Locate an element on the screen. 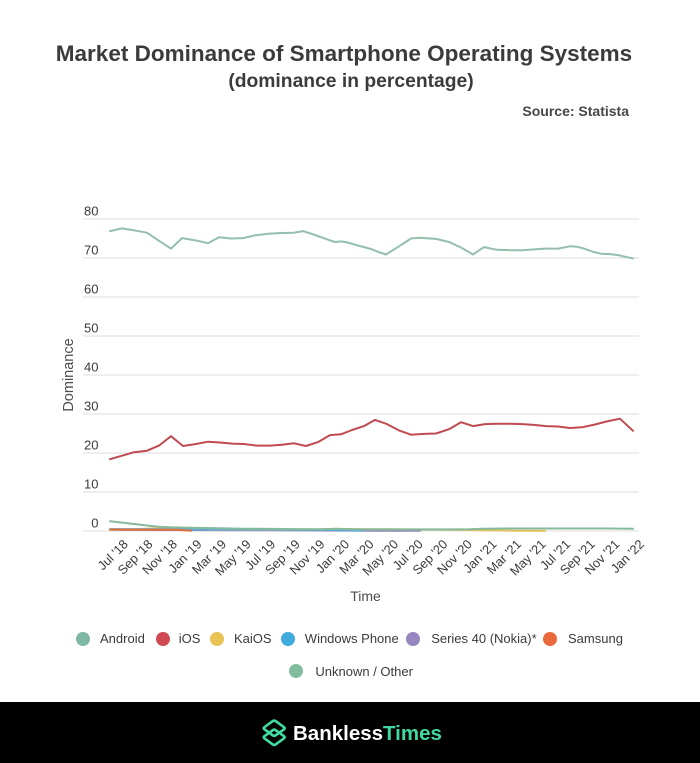 The height and width of the screenshot is (763, 700). svg-text: Time is located at coordinates (365, 596).